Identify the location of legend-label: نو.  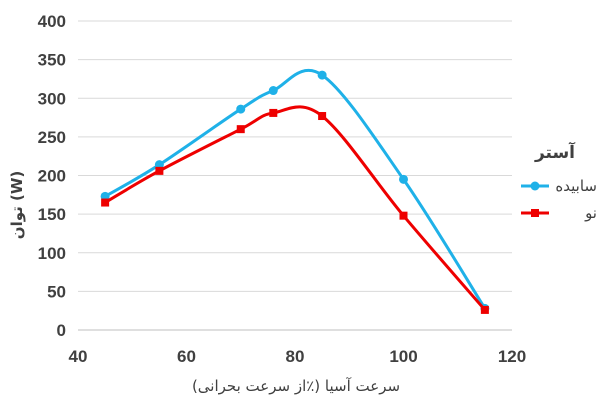
(590, 213).